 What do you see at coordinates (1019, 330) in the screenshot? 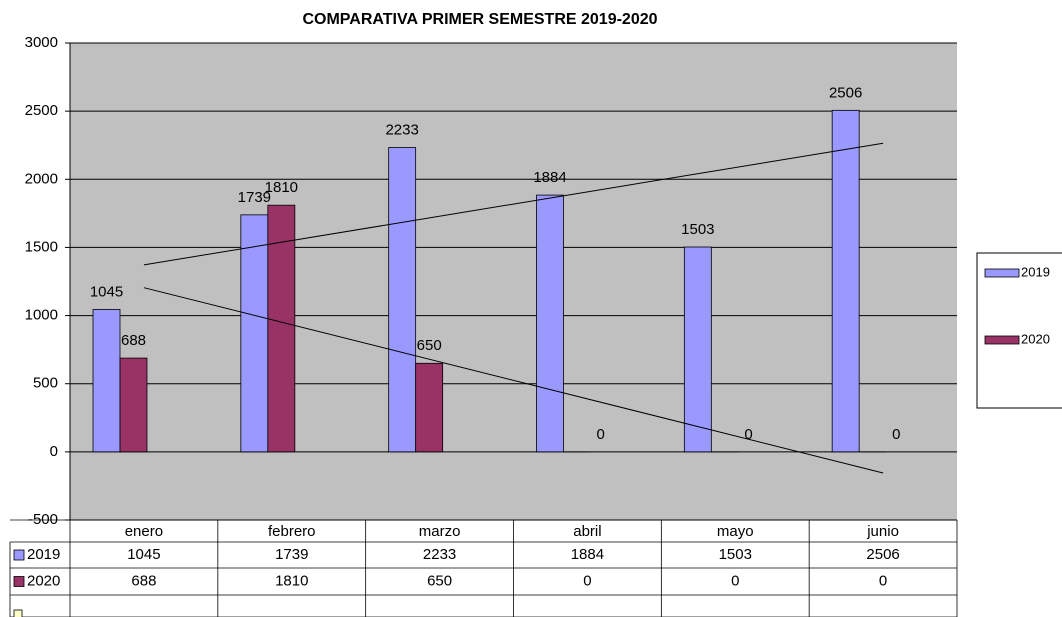
I see `legend-box` at bounding box center [1019, 330].